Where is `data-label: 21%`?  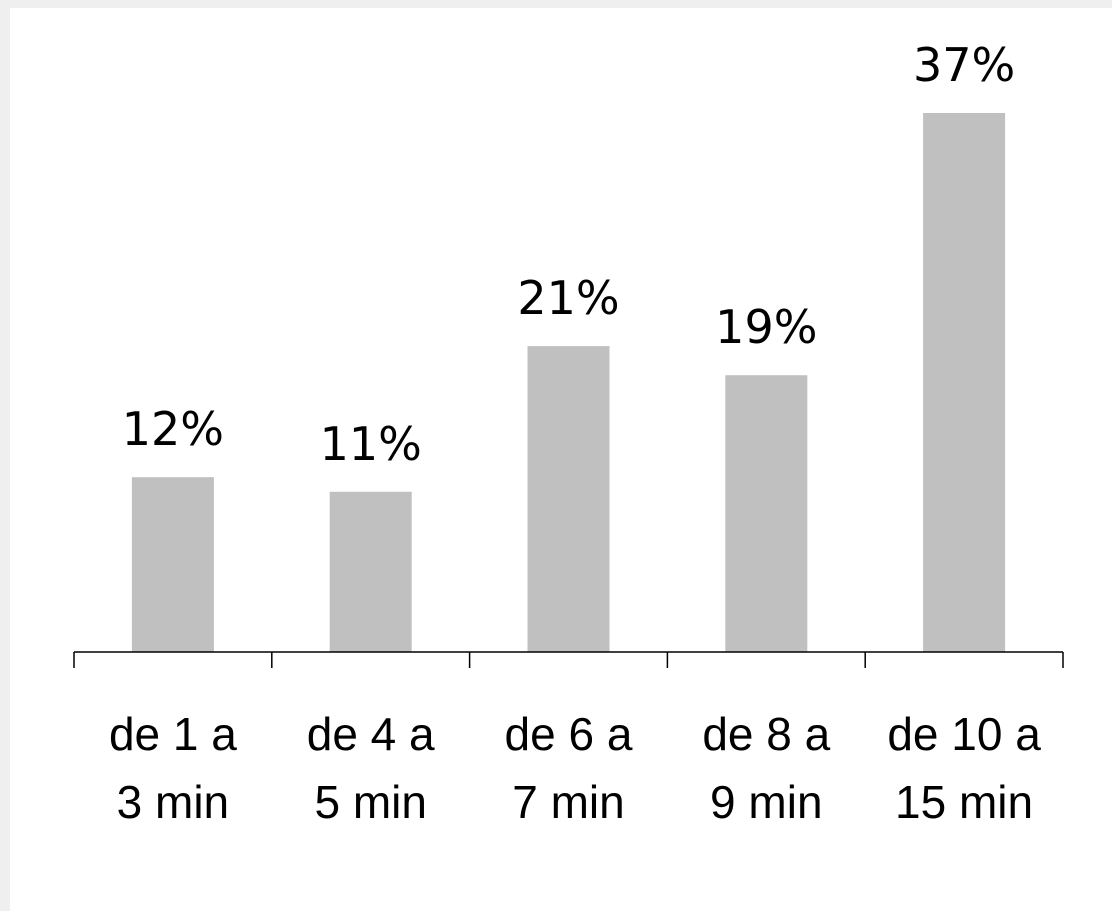
data-label: 21% is located at coordinates (568, 298).